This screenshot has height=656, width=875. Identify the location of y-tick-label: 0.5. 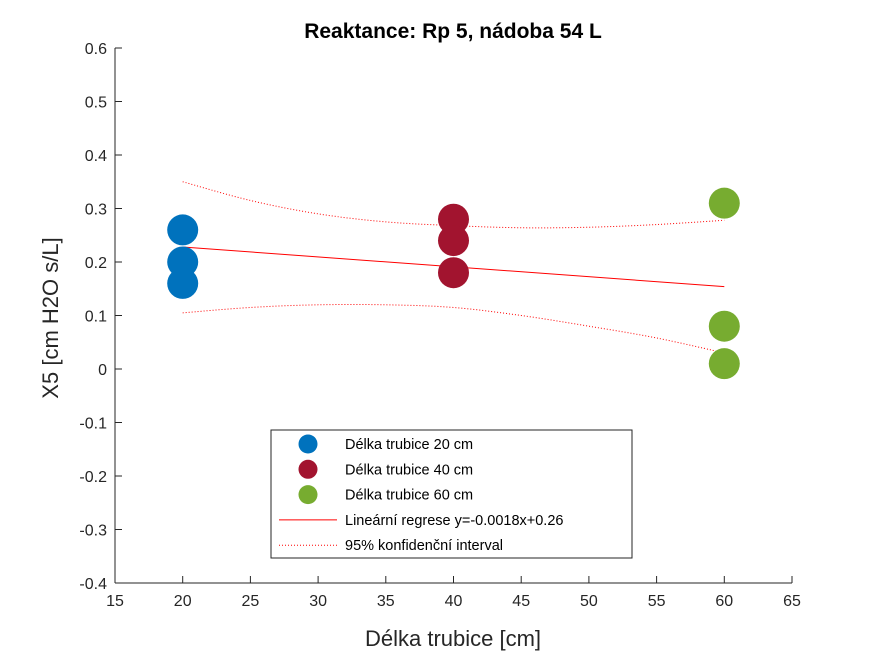
(96, 103).